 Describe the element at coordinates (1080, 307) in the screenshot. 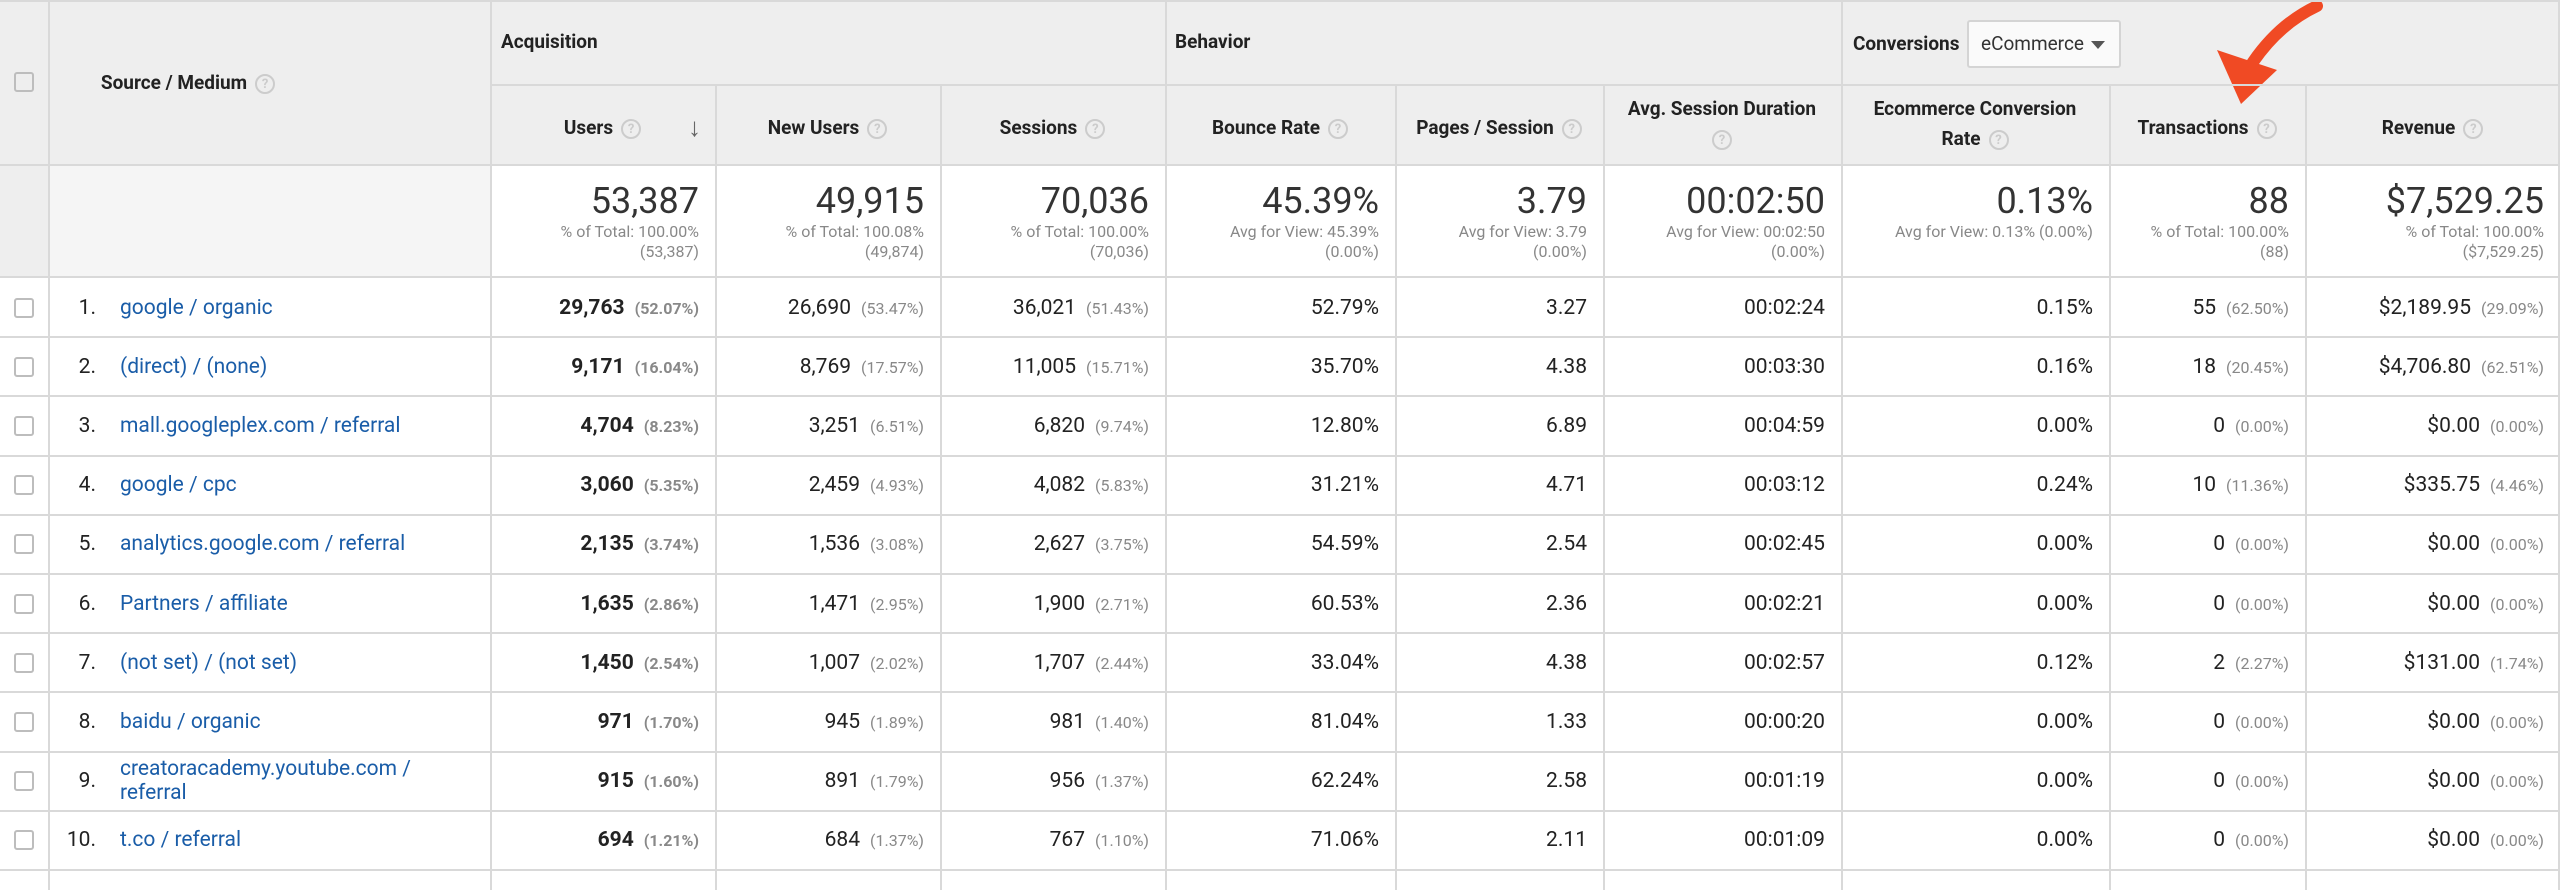

I see `cell-sessions: 36,021 (51.43%)` at that location.